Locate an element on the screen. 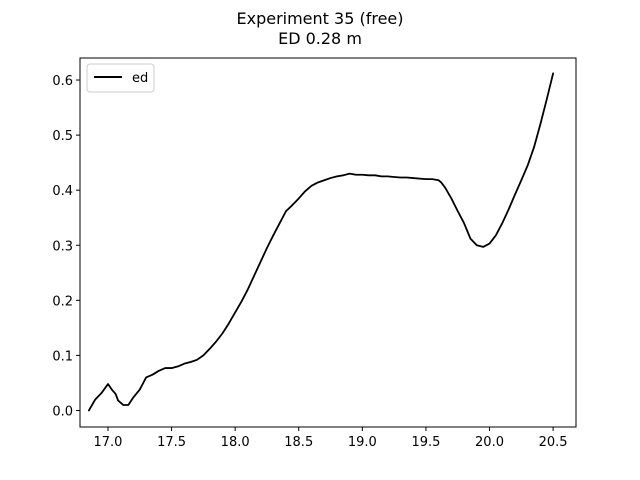 The image size is (640, 480). y-tick-label: 0.6 is located at coordinates (62, 81).